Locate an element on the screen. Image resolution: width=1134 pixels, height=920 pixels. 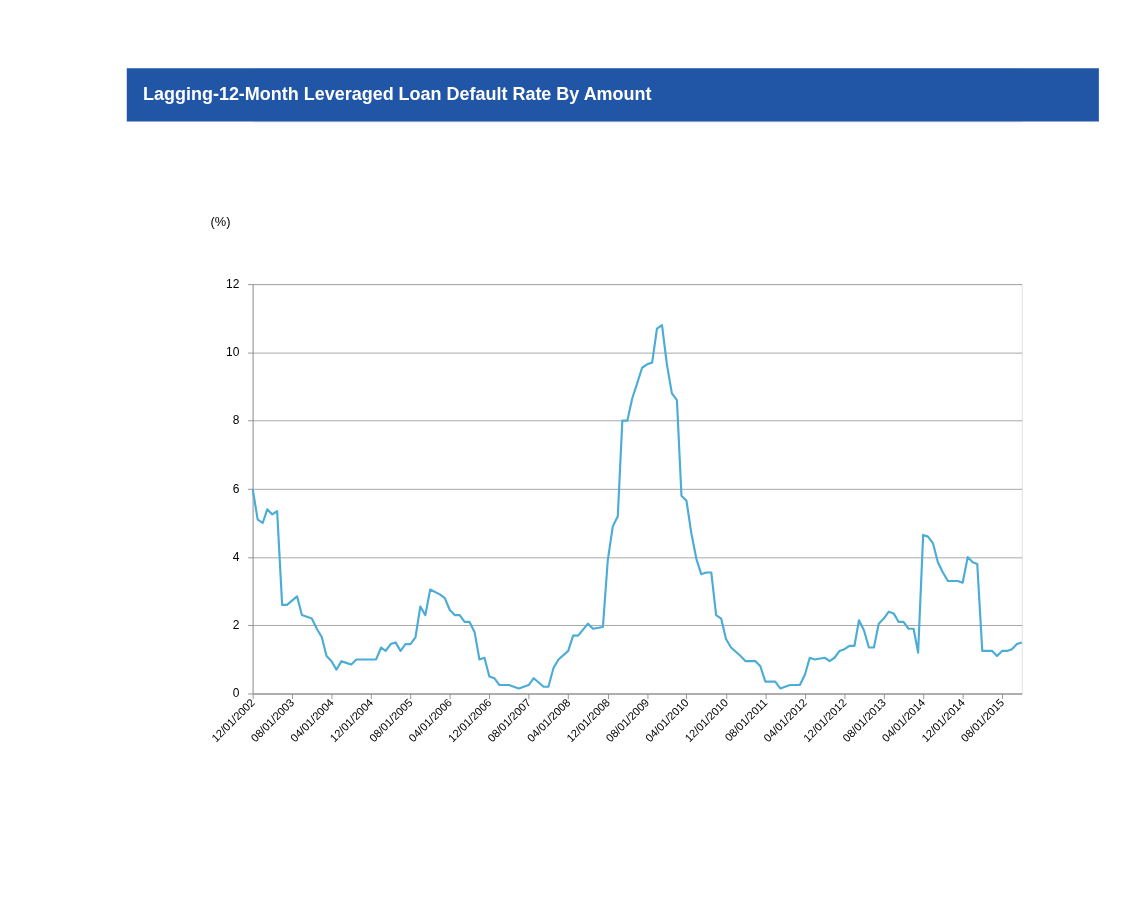
y-tick-label: 0 is located at coordinates (236, 693).